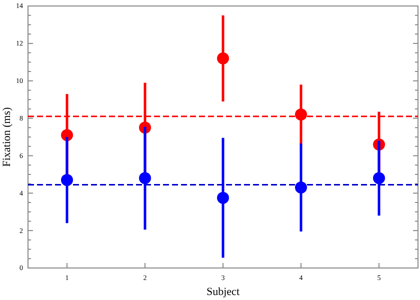 The height and width of the screenshot is (300, 420). What do you see at coordinates (7, 136) in the screenshot?
I see `y-axis-title: Fixation (ms)` at bounding box center [7, 136].